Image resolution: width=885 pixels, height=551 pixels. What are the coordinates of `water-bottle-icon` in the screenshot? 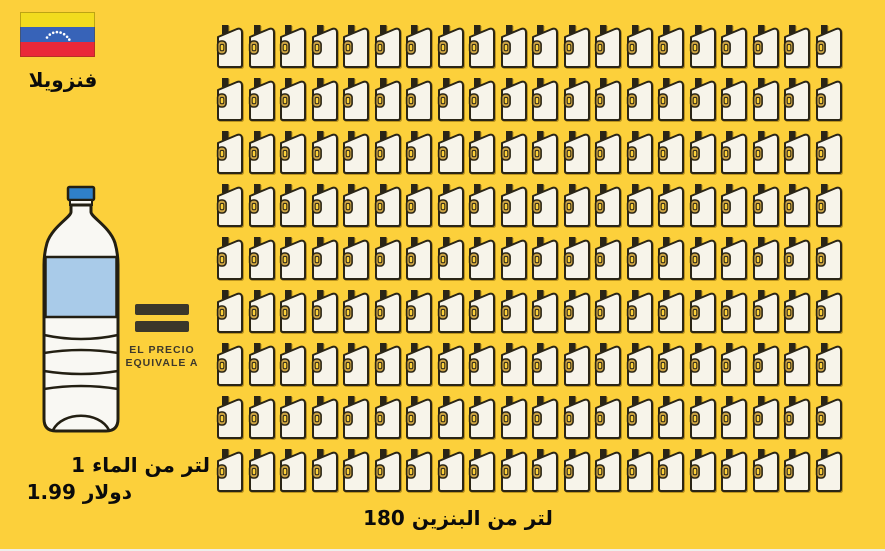 It's located at (81, 309).